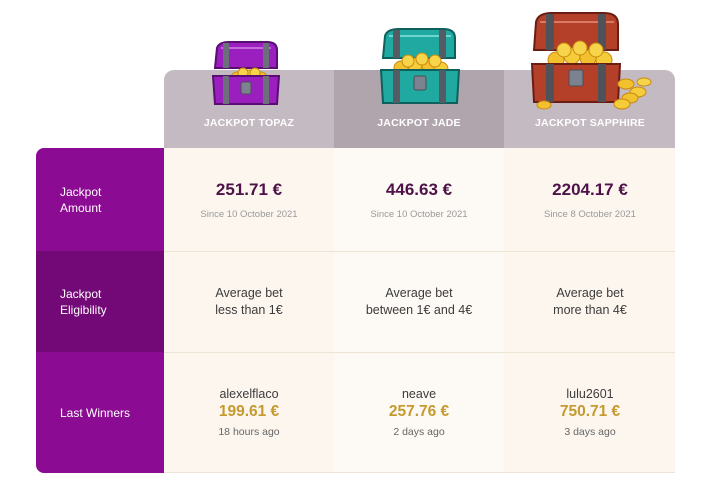 The height and width of the screenshot is (487, 711). Describe the element at coordinates (81, 207) in the screenshot. I see `row-label-line: Amount` at that location.